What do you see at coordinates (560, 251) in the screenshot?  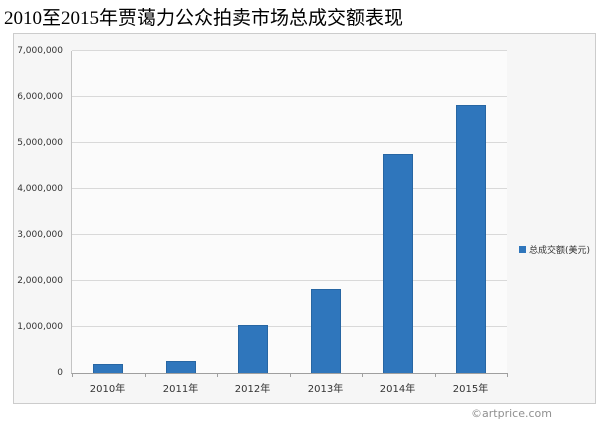 I see `legend-label: 总成交额(美元)` at bounding box center [560, 251].